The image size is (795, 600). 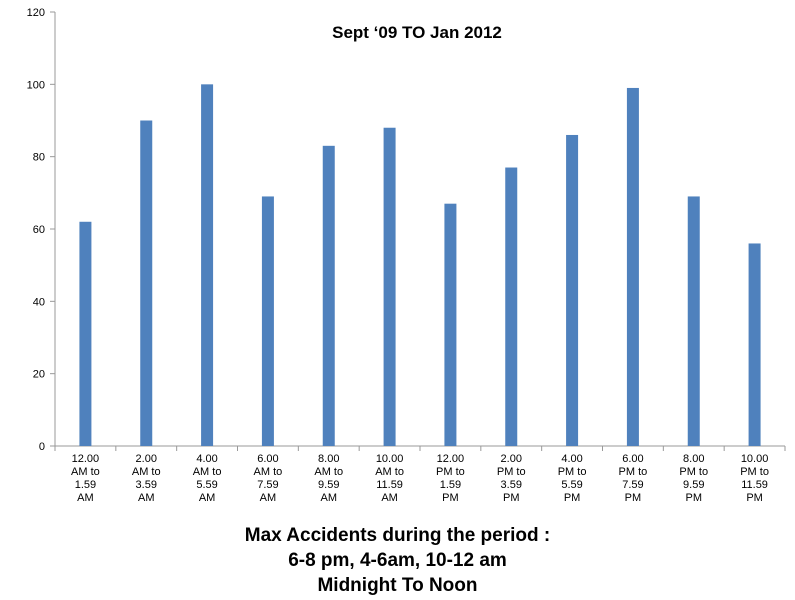 What do you see at coordinates (39, 230) in the screenshot?
I see `y-tick-label: 60` at bounding box center [39, 230].